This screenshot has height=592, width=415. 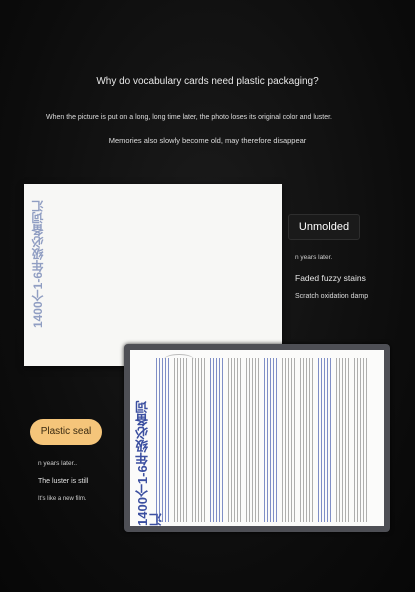 What do you see at coordinates (314, 257) in the screenshot?
I see `unsealed-years-text: n years later.` at bounding box center [314, 257].